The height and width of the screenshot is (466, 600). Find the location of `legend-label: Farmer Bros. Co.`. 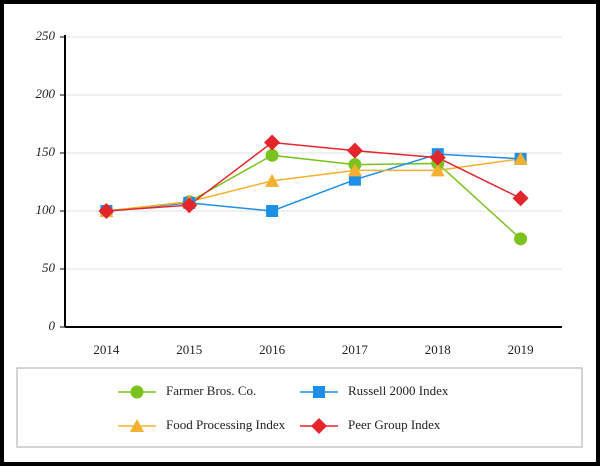

legend-label: Farmer Bros. Co. is located at coordinates (211, 390).